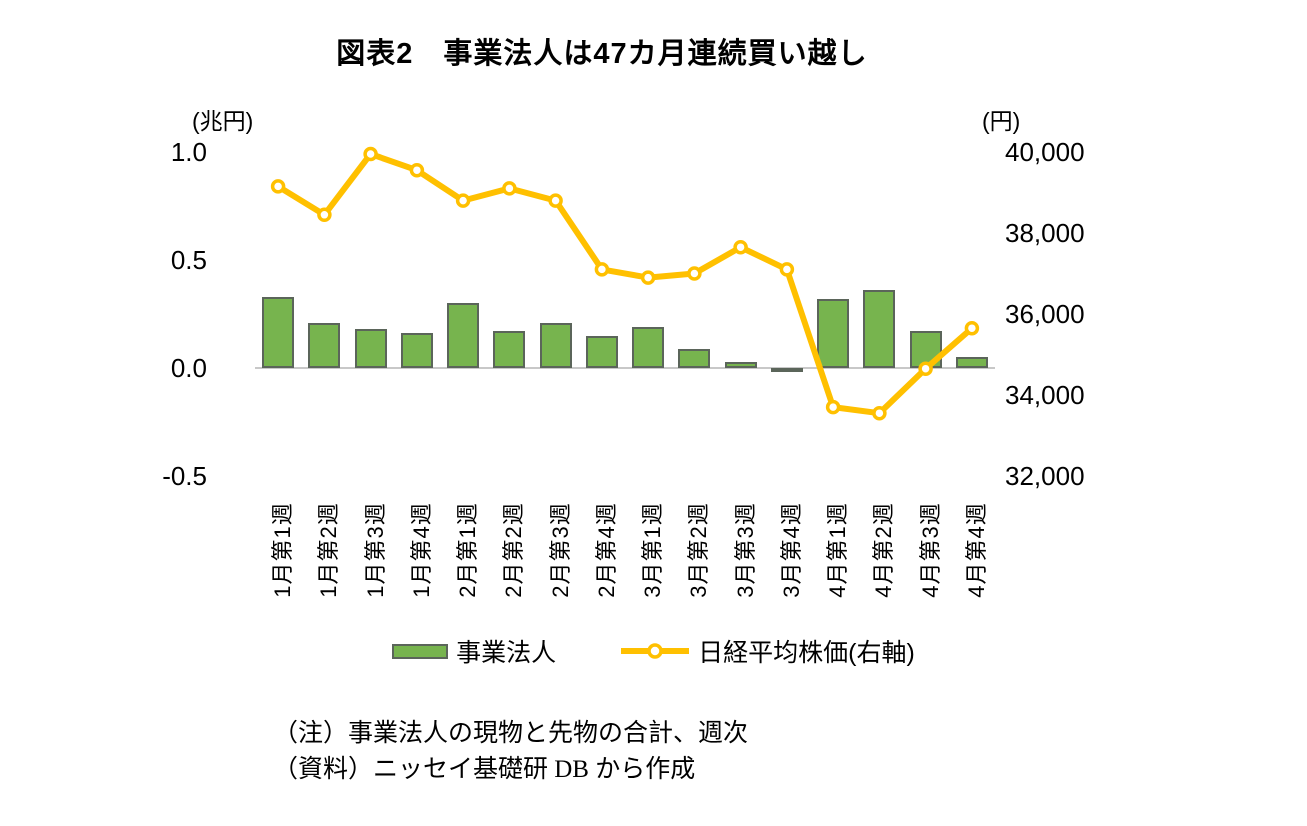 This screenshot has width=1307, height=826. Describe the element at coordinates (375, 550) in the screenshot. I see `x-label-1月第3週: 1月第3週` at that location.